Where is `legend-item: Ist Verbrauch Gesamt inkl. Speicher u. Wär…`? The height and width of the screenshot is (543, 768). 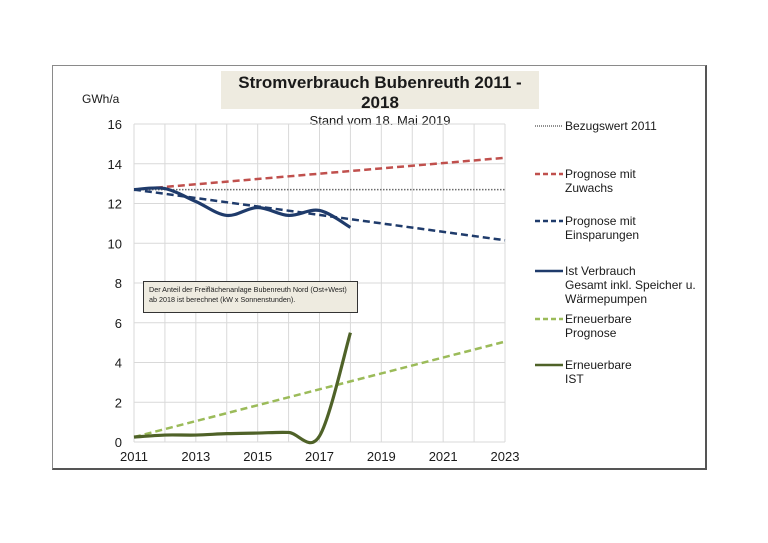
legend-item: Ist Verbrauch Gesamt inkl. Speicher u. Wär… is located at coordinates (614, 285).